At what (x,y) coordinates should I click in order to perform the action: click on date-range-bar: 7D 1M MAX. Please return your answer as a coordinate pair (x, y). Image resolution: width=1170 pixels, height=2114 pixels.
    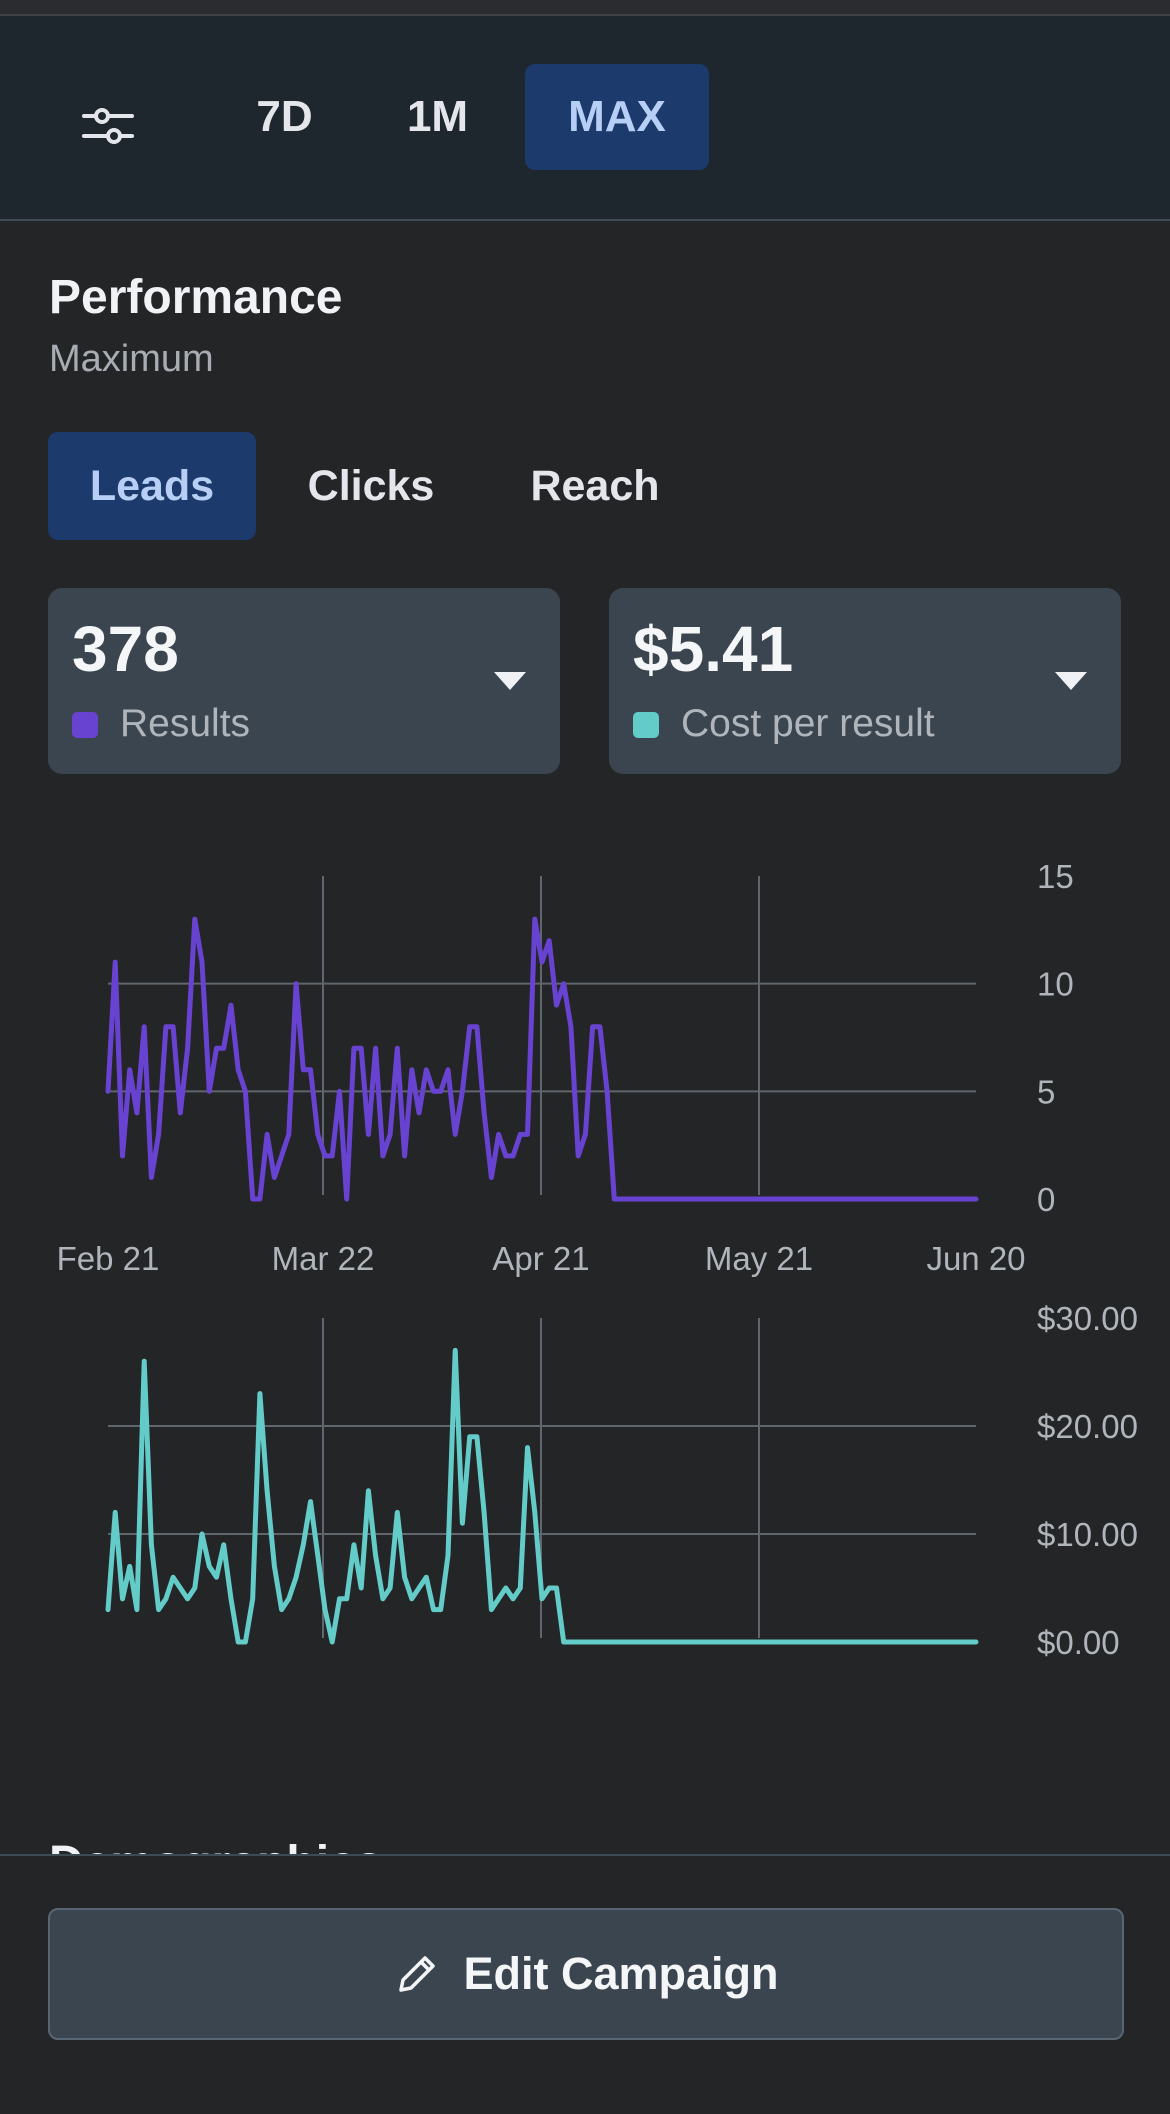
    Looking at the image, I should click on (585, 118).